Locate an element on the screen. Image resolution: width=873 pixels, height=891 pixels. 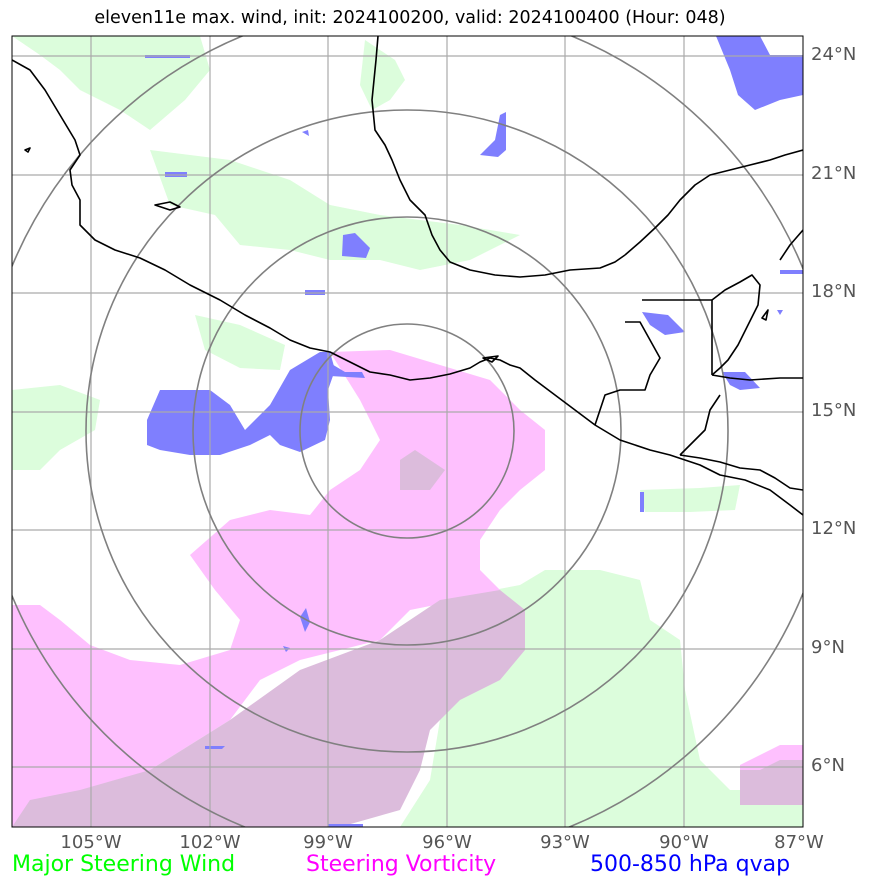
lat-label-21n: 21°N is located at coordinates (834, 173).